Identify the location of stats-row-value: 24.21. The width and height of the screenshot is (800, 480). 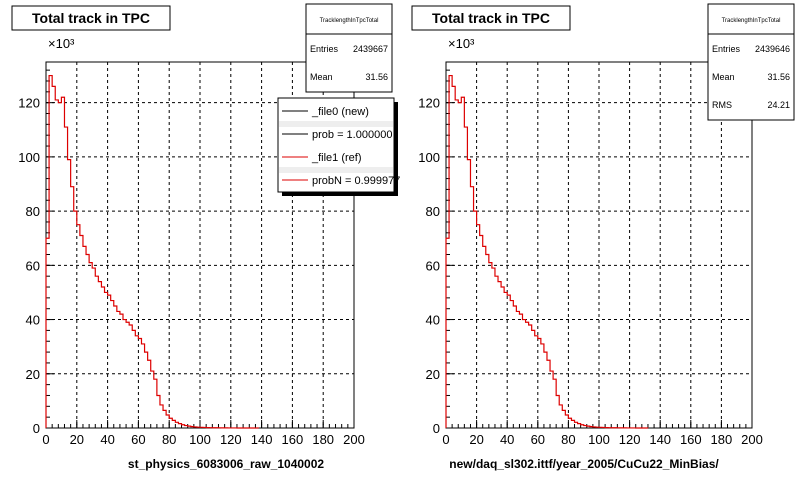
(778, 105).